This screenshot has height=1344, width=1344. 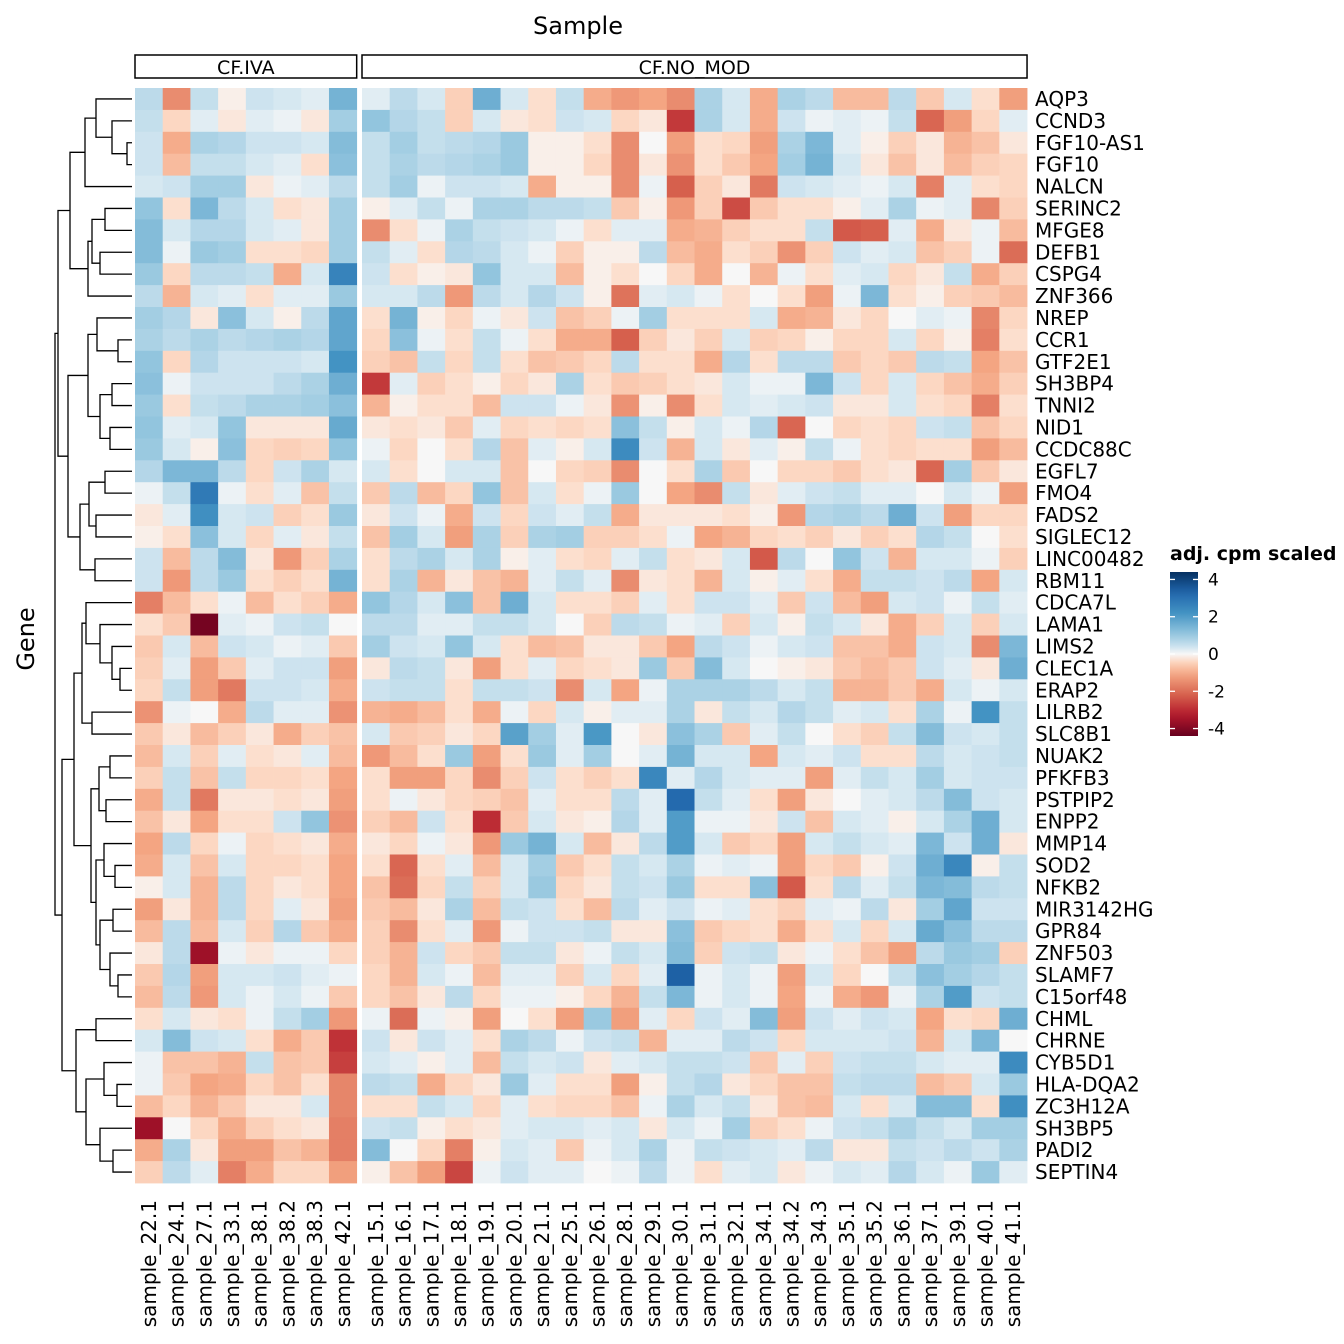 What do you see at coordinates (570, 1263) in the screenshot?
I see `sample-label: sample_25.1` at bounding box center [570, 1263].